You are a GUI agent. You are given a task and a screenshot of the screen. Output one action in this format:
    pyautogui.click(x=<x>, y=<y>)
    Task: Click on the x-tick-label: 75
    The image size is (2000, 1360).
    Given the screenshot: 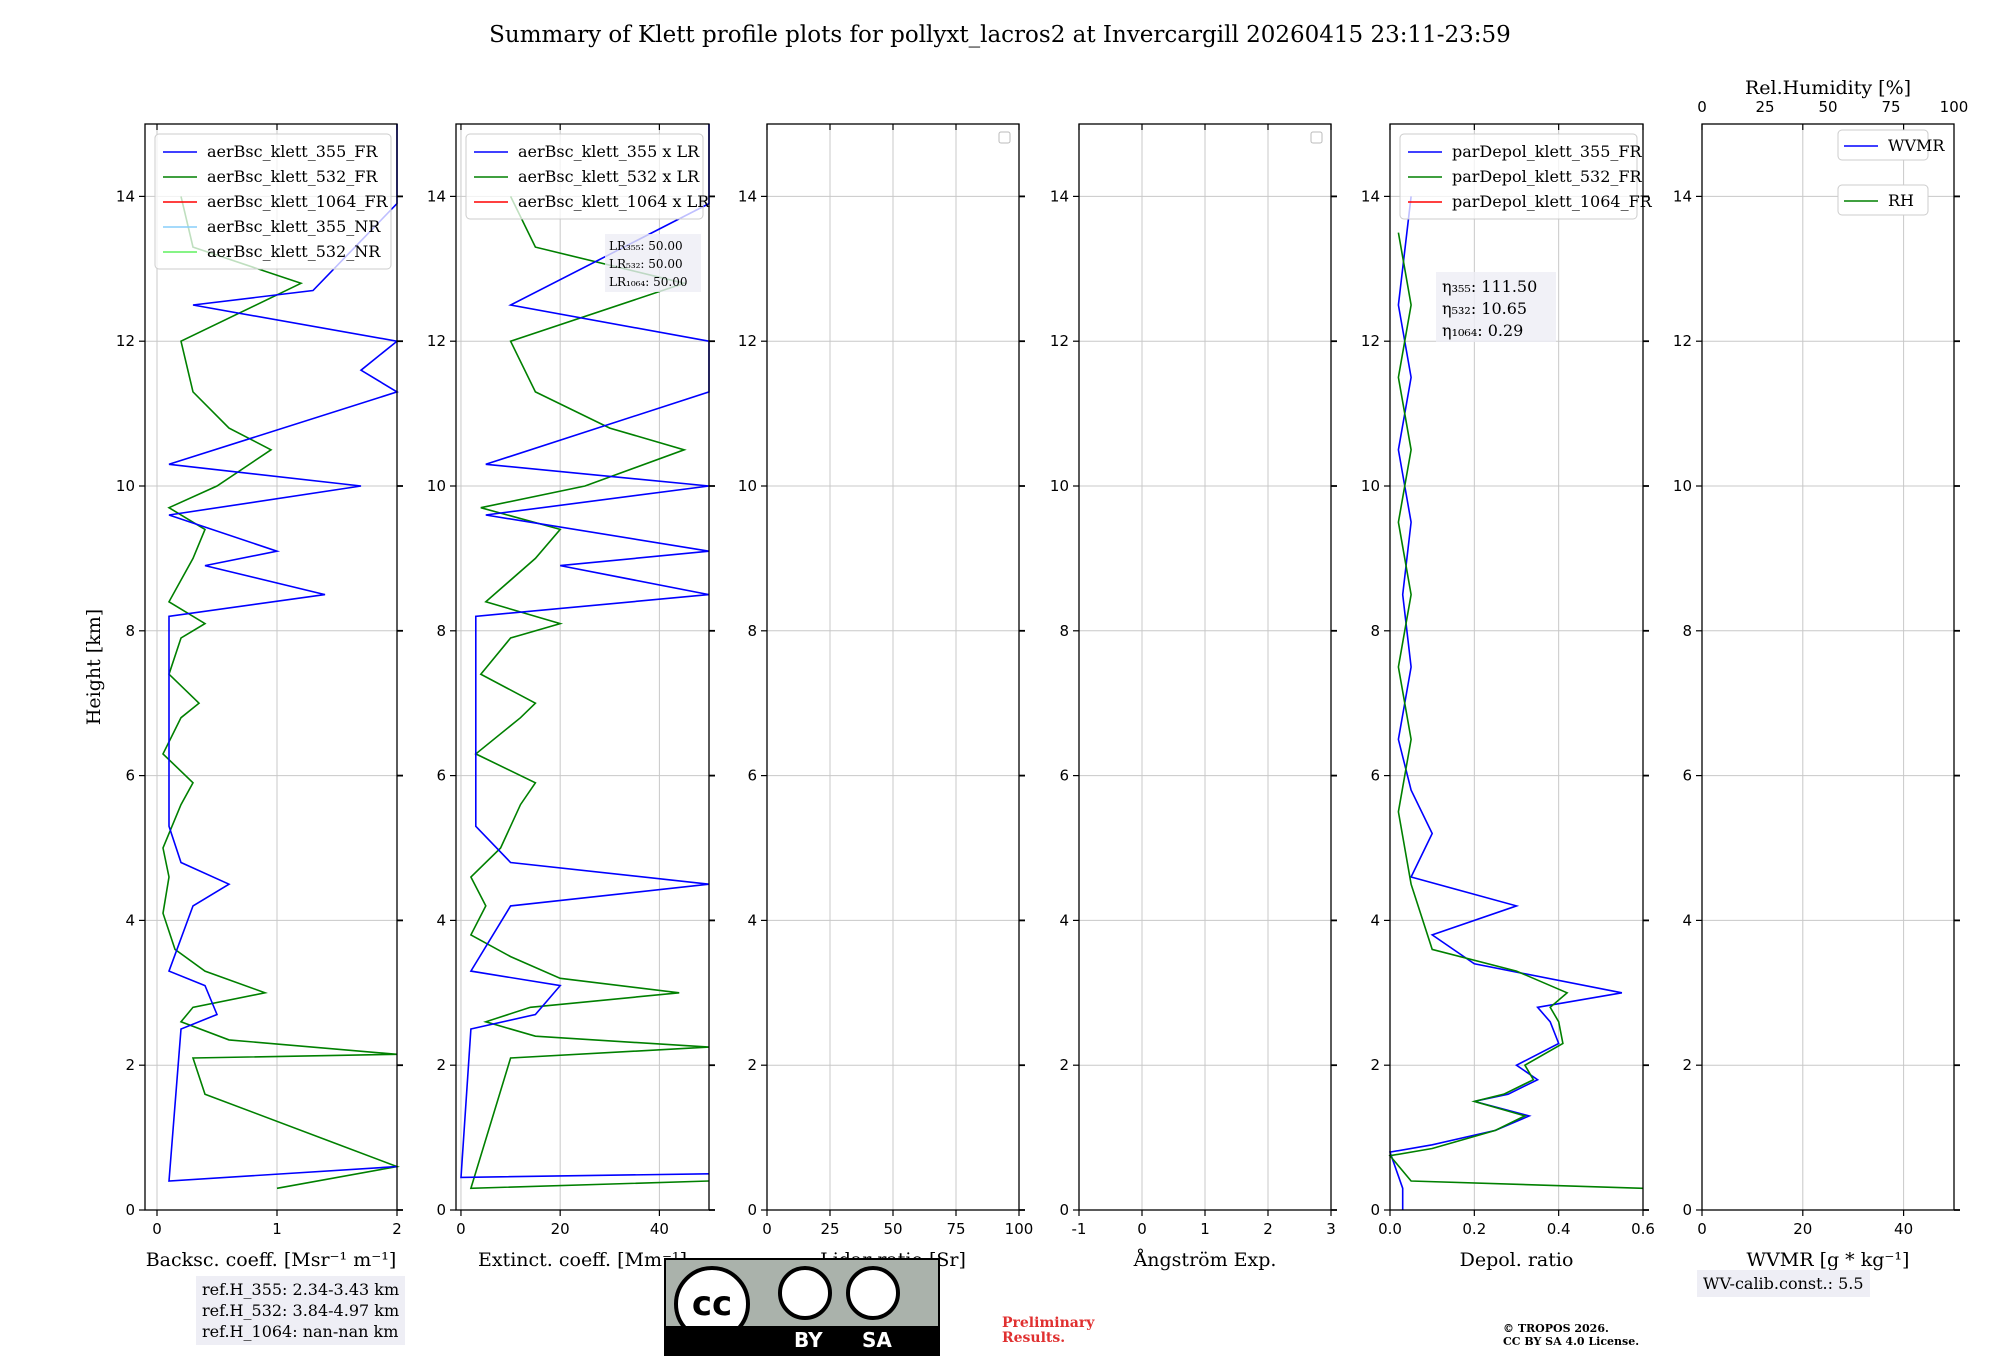 What is the action you would take?
    pyautogui.click(x=955, y=1229)
    